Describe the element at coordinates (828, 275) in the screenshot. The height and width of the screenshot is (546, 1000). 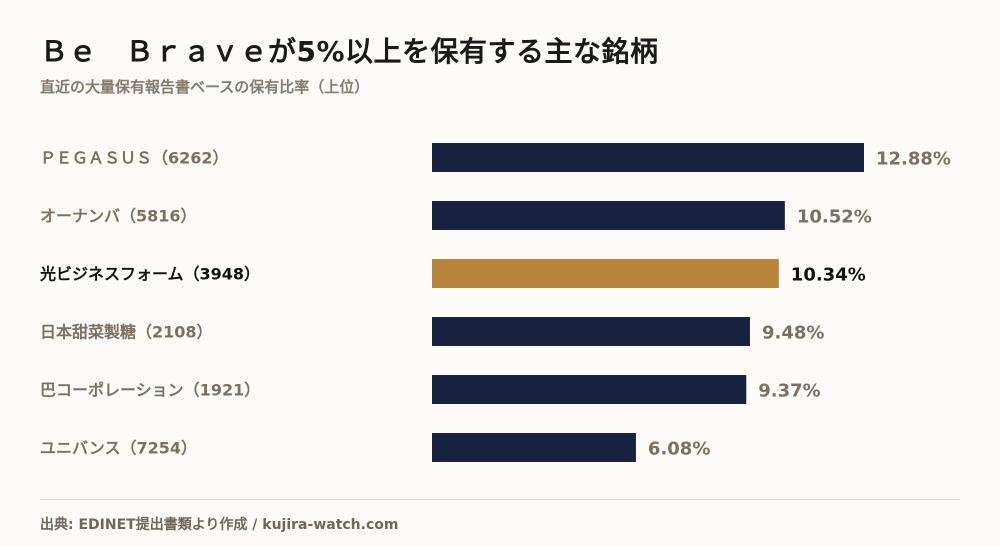
I see `value-label: 10.34%` at that location.